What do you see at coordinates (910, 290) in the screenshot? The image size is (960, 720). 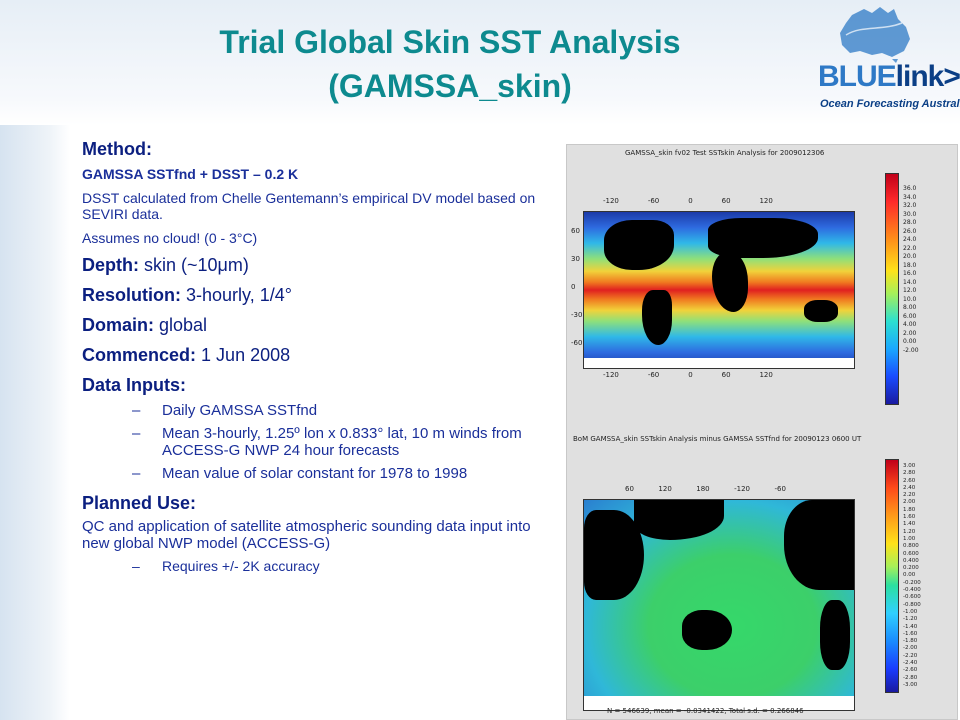 I see `tick-label: 12.0` at bounding box center [910, 290].